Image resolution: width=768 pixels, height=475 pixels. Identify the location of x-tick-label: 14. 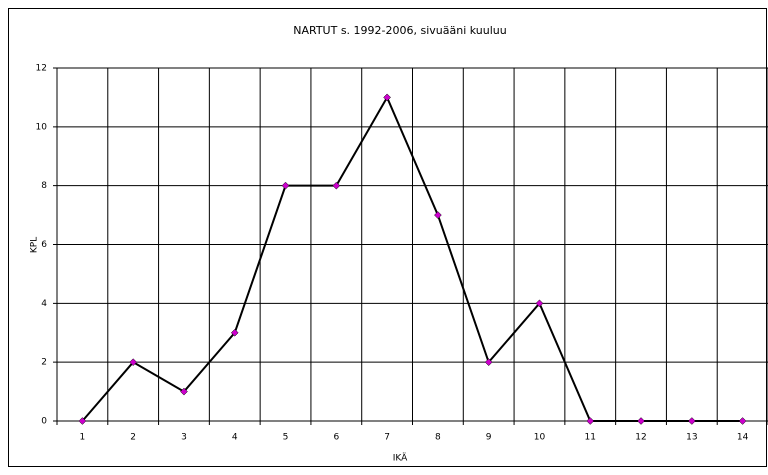
(743, 438).